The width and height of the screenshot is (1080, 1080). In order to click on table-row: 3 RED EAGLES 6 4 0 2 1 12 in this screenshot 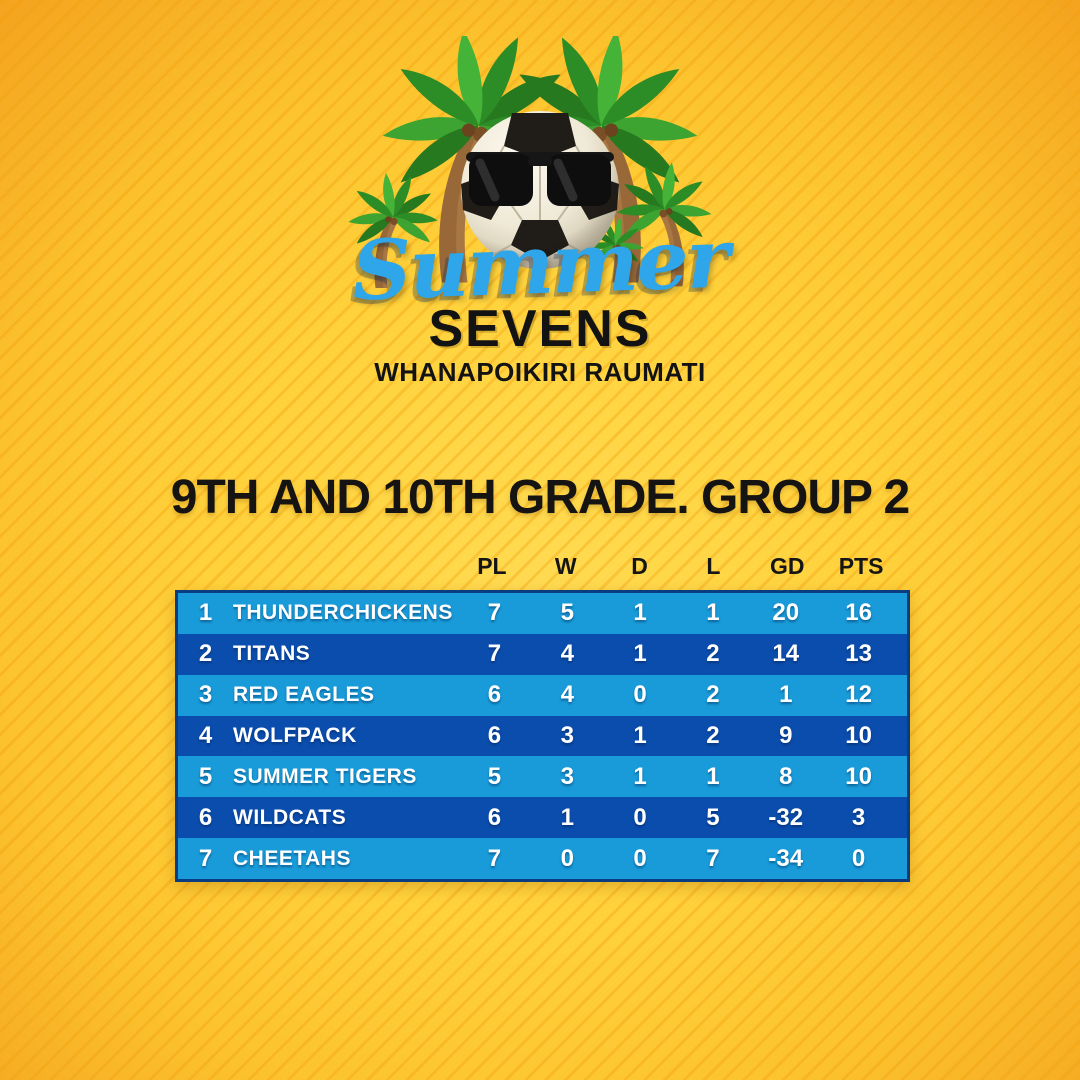, I will do `click(542, 695)`.